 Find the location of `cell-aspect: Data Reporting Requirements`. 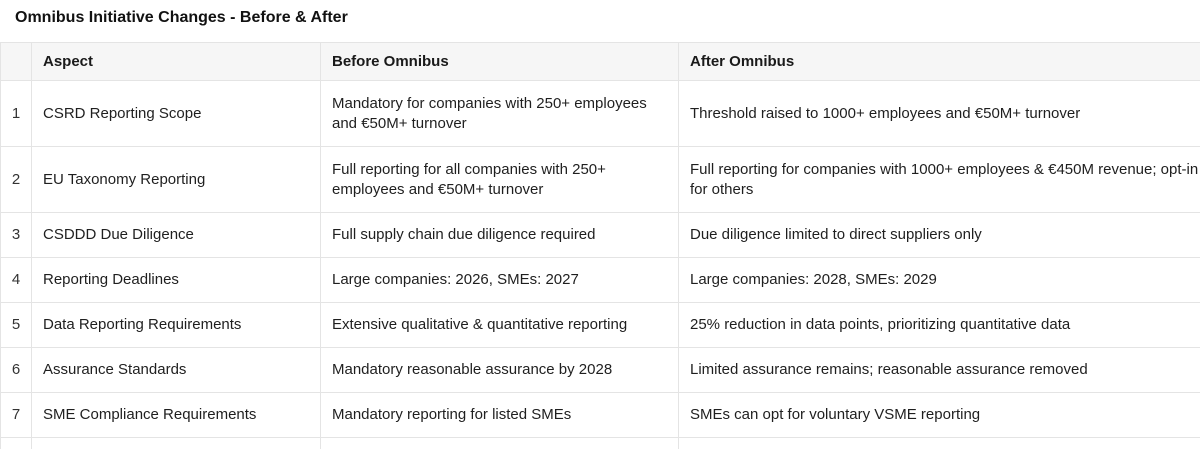

cell-aspect: Data Reporting Requirements is located at coordinates (176, 325).